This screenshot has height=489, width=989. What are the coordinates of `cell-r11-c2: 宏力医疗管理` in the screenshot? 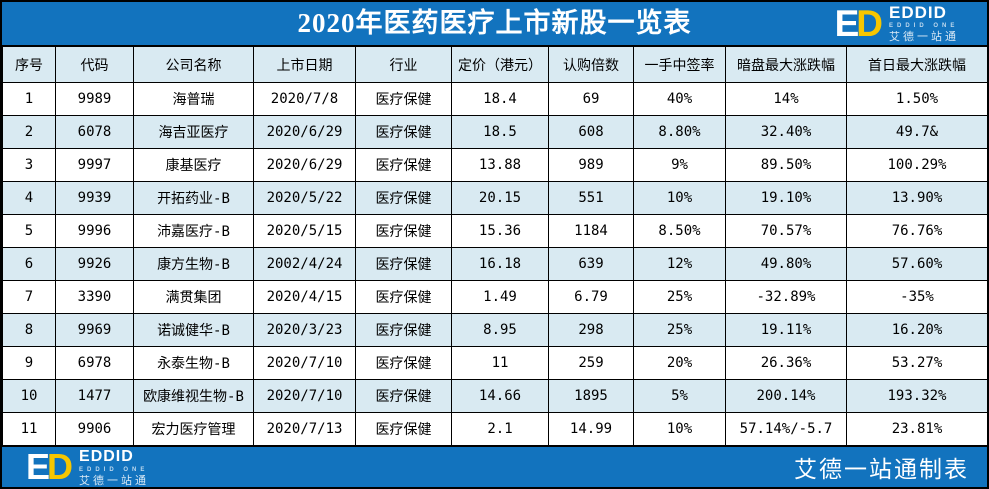 It's located at (193, 429).